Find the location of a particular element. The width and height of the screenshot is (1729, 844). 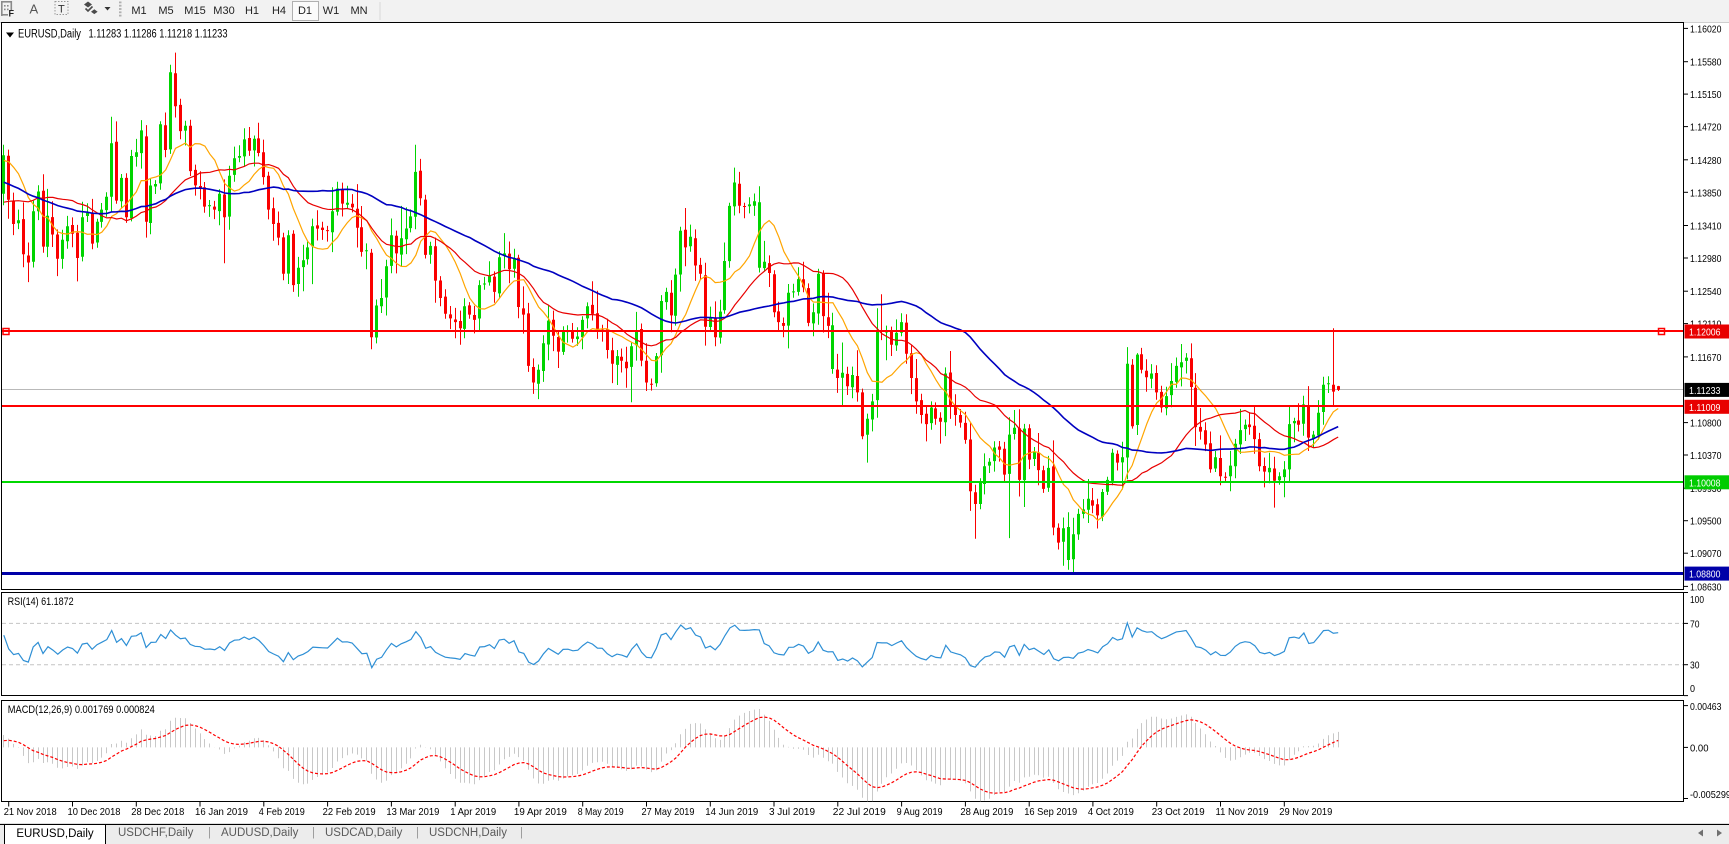

svg-text: 1.14720 is located at coordinates (1706, 128).